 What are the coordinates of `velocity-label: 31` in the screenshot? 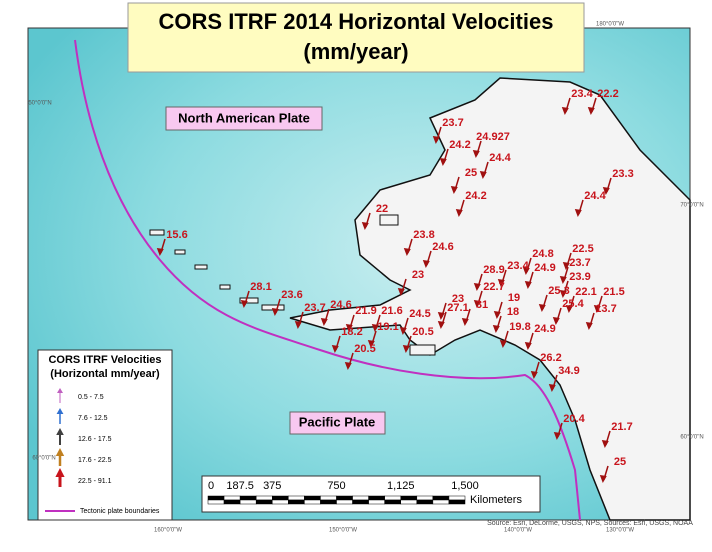 It's located at (482, 305).